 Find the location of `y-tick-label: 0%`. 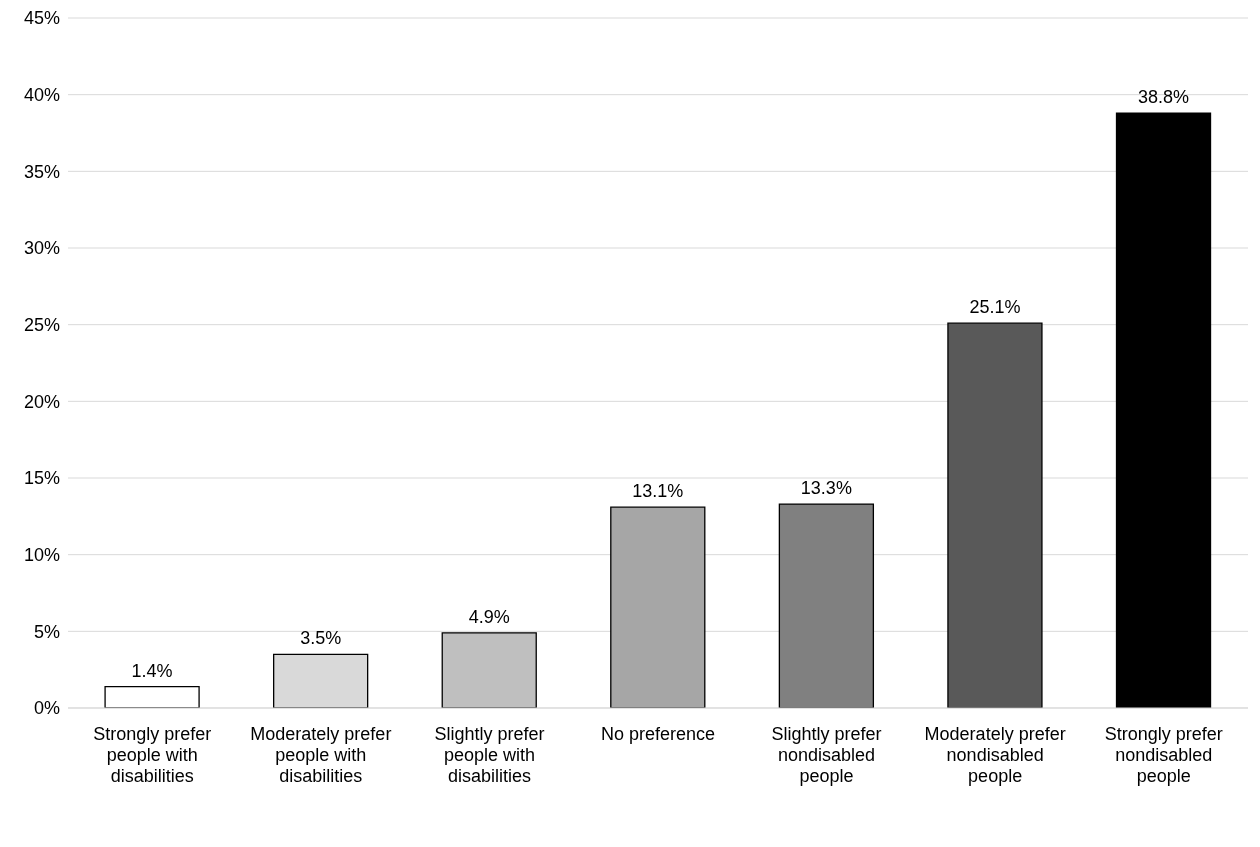

y-tick-label: 0% is located at coordinates (46, 708).